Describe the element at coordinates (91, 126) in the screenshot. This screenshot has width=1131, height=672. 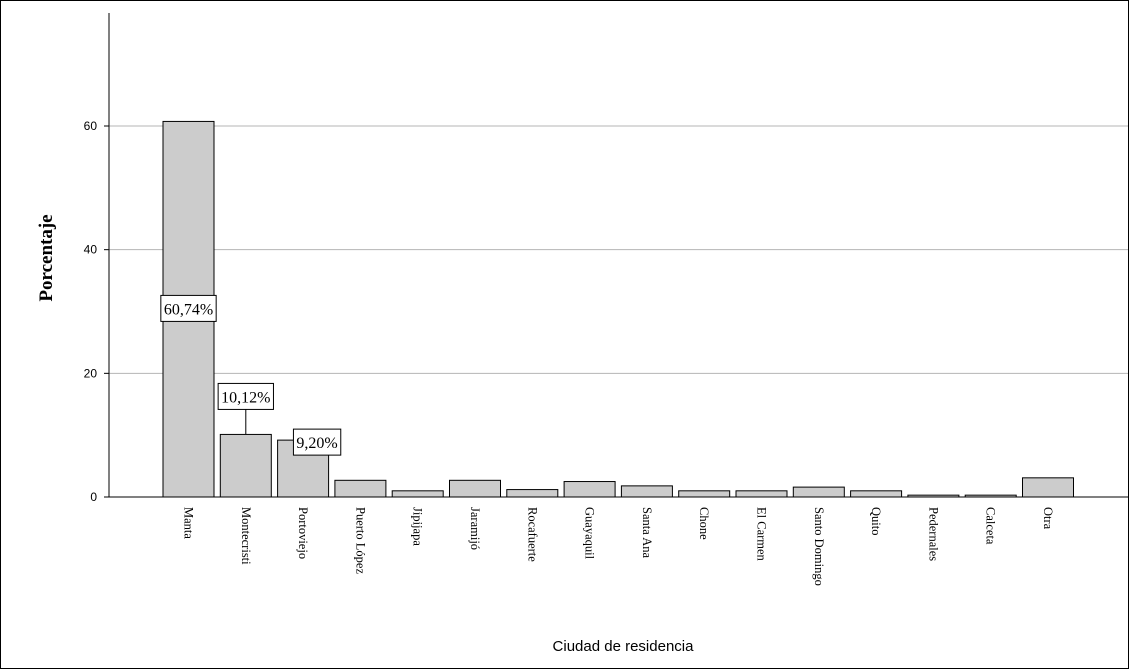
I see `y-tick-label: 60` at that location.